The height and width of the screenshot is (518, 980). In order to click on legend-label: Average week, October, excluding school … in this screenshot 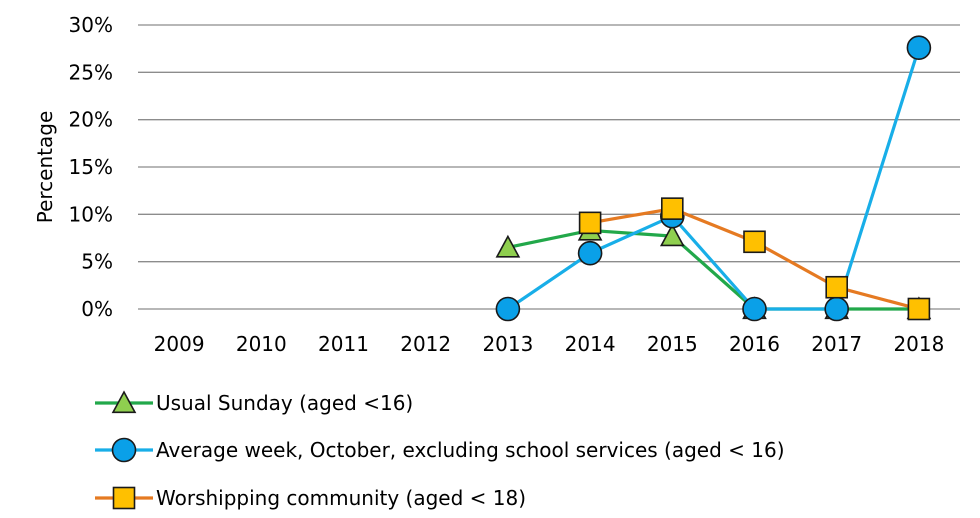, I will do `click(470, 450)`.